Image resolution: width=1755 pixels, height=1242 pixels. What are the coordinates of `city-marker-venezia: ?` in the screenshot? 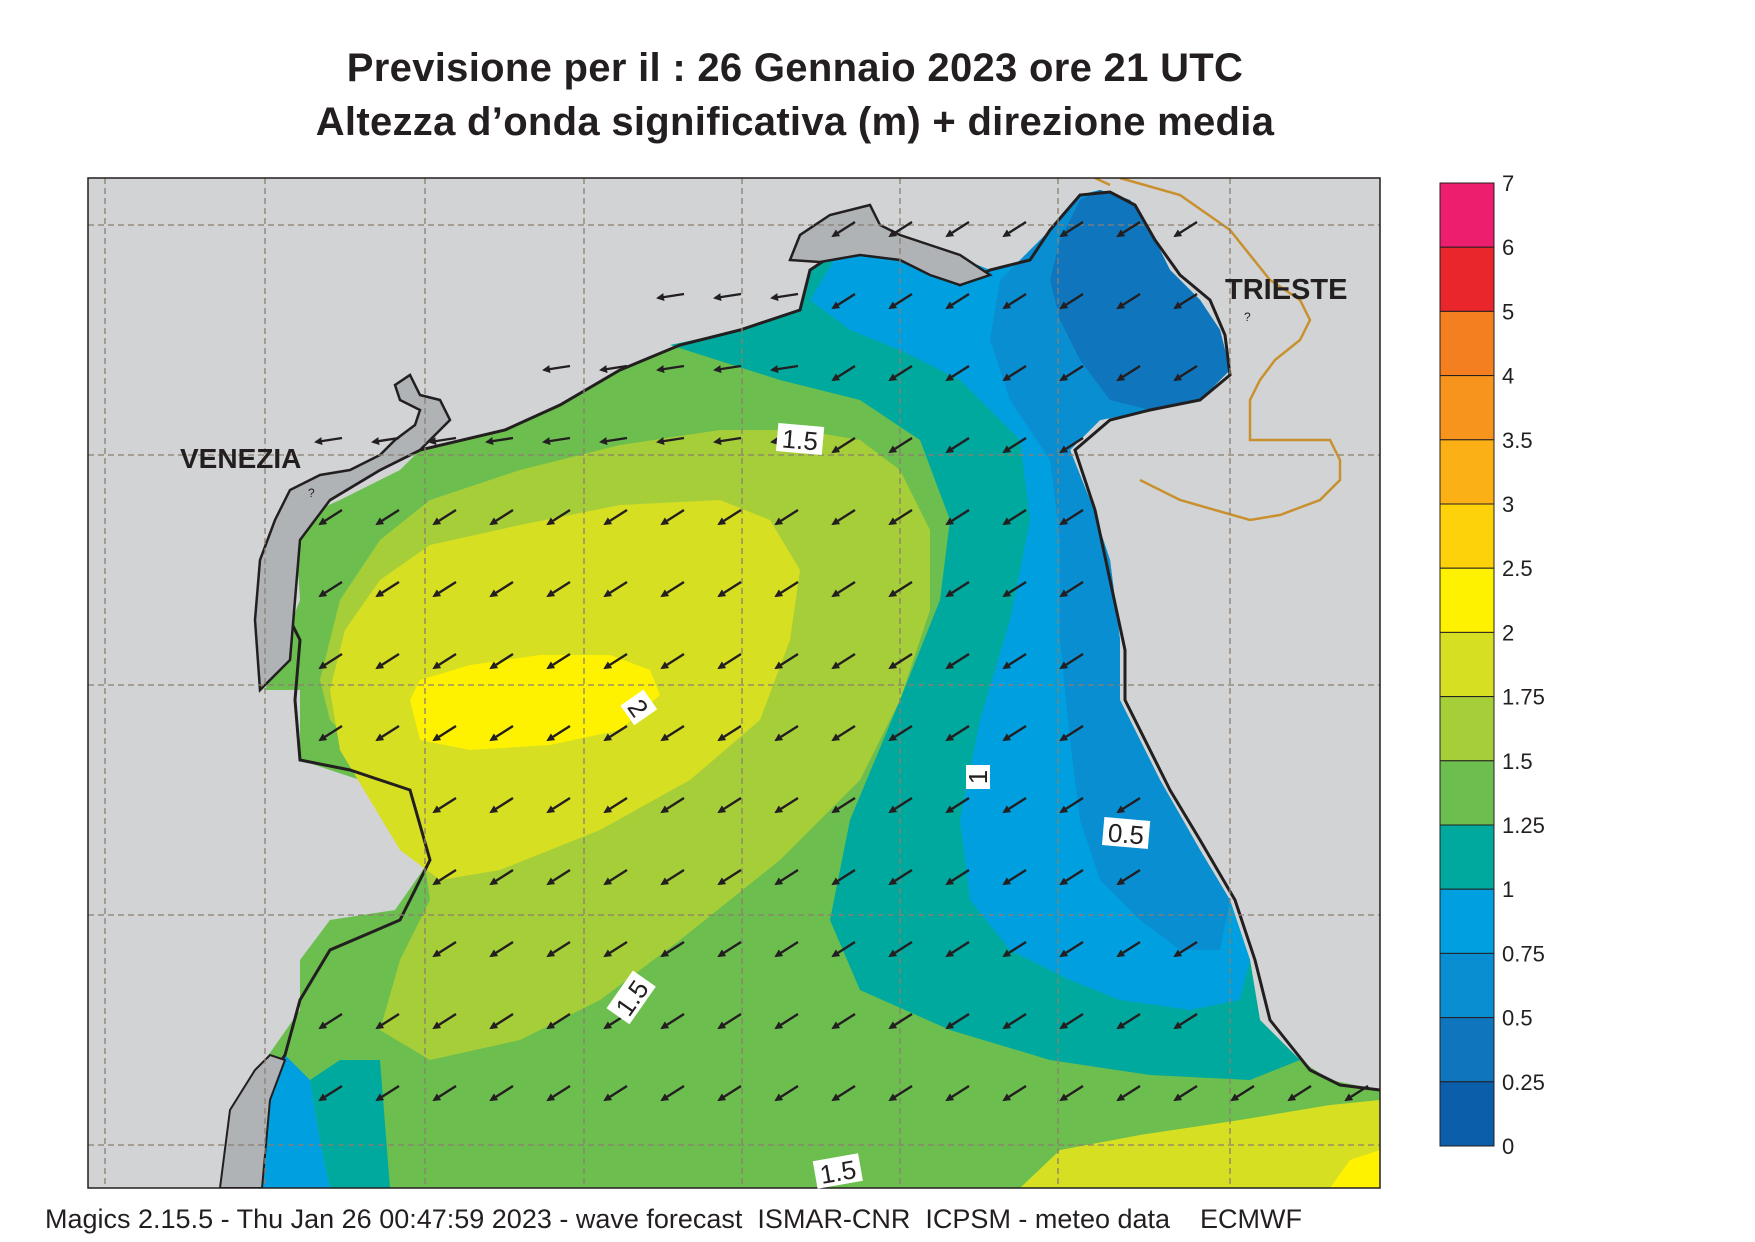 It's located at (311, 493).